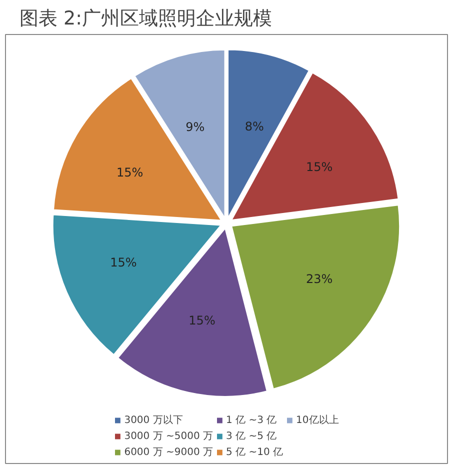 This screenshot has height=472, width=456. What do you see at coordinates (255, 452) in the screenshot?
I see `legend-label: 5 亿 ~10 亿` at bounding box center [255, 452].